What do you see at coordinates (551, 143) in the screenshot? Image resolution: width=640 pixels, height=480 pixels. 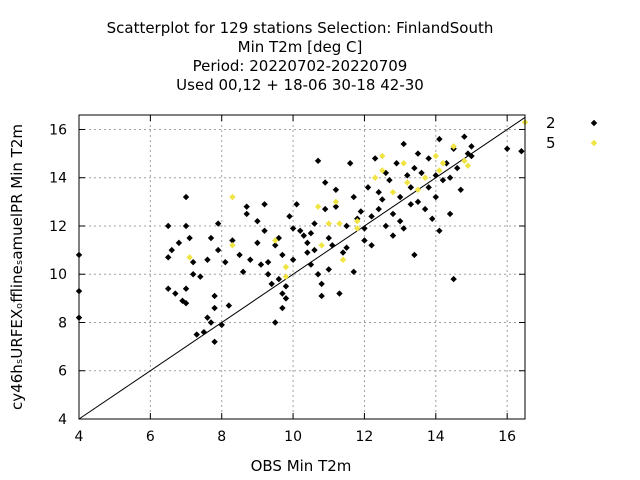 I see `legend-label: 5` at bounding box center [551, 143].